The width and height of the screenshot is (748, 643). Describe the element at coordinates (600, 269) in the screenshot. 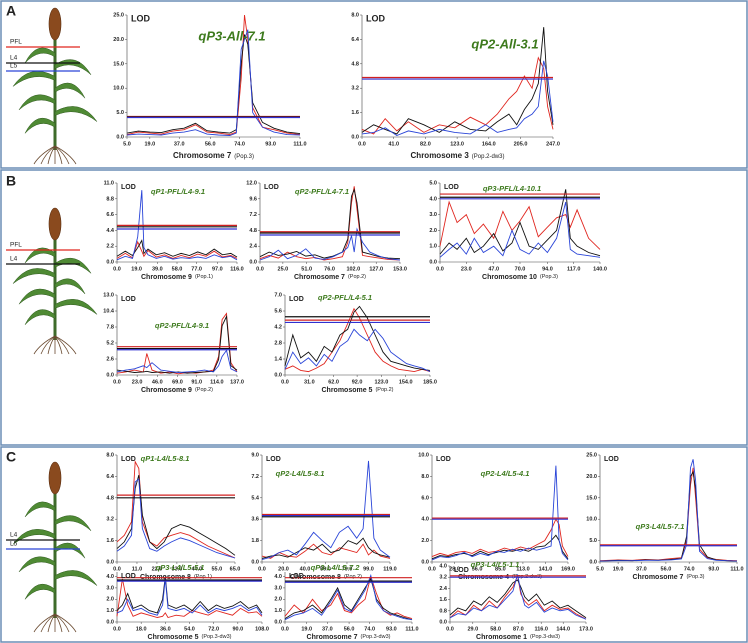

I see `x-tick-label: 140.0` at that location.